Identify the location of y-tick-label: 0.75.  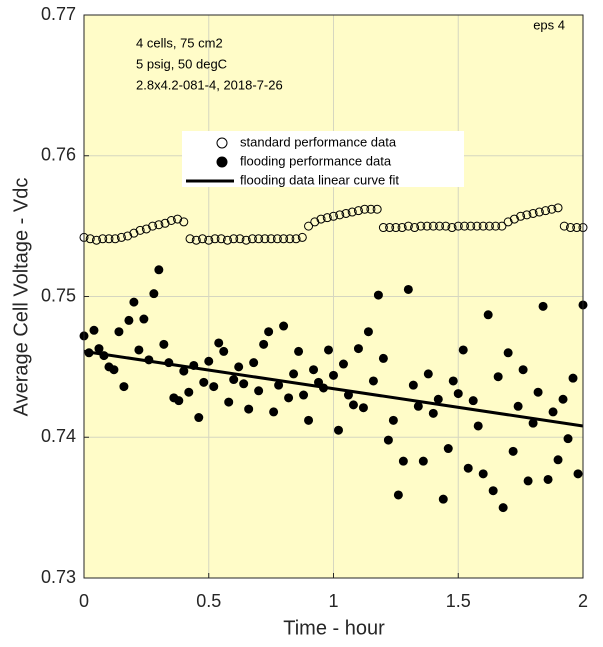
(58, 295).